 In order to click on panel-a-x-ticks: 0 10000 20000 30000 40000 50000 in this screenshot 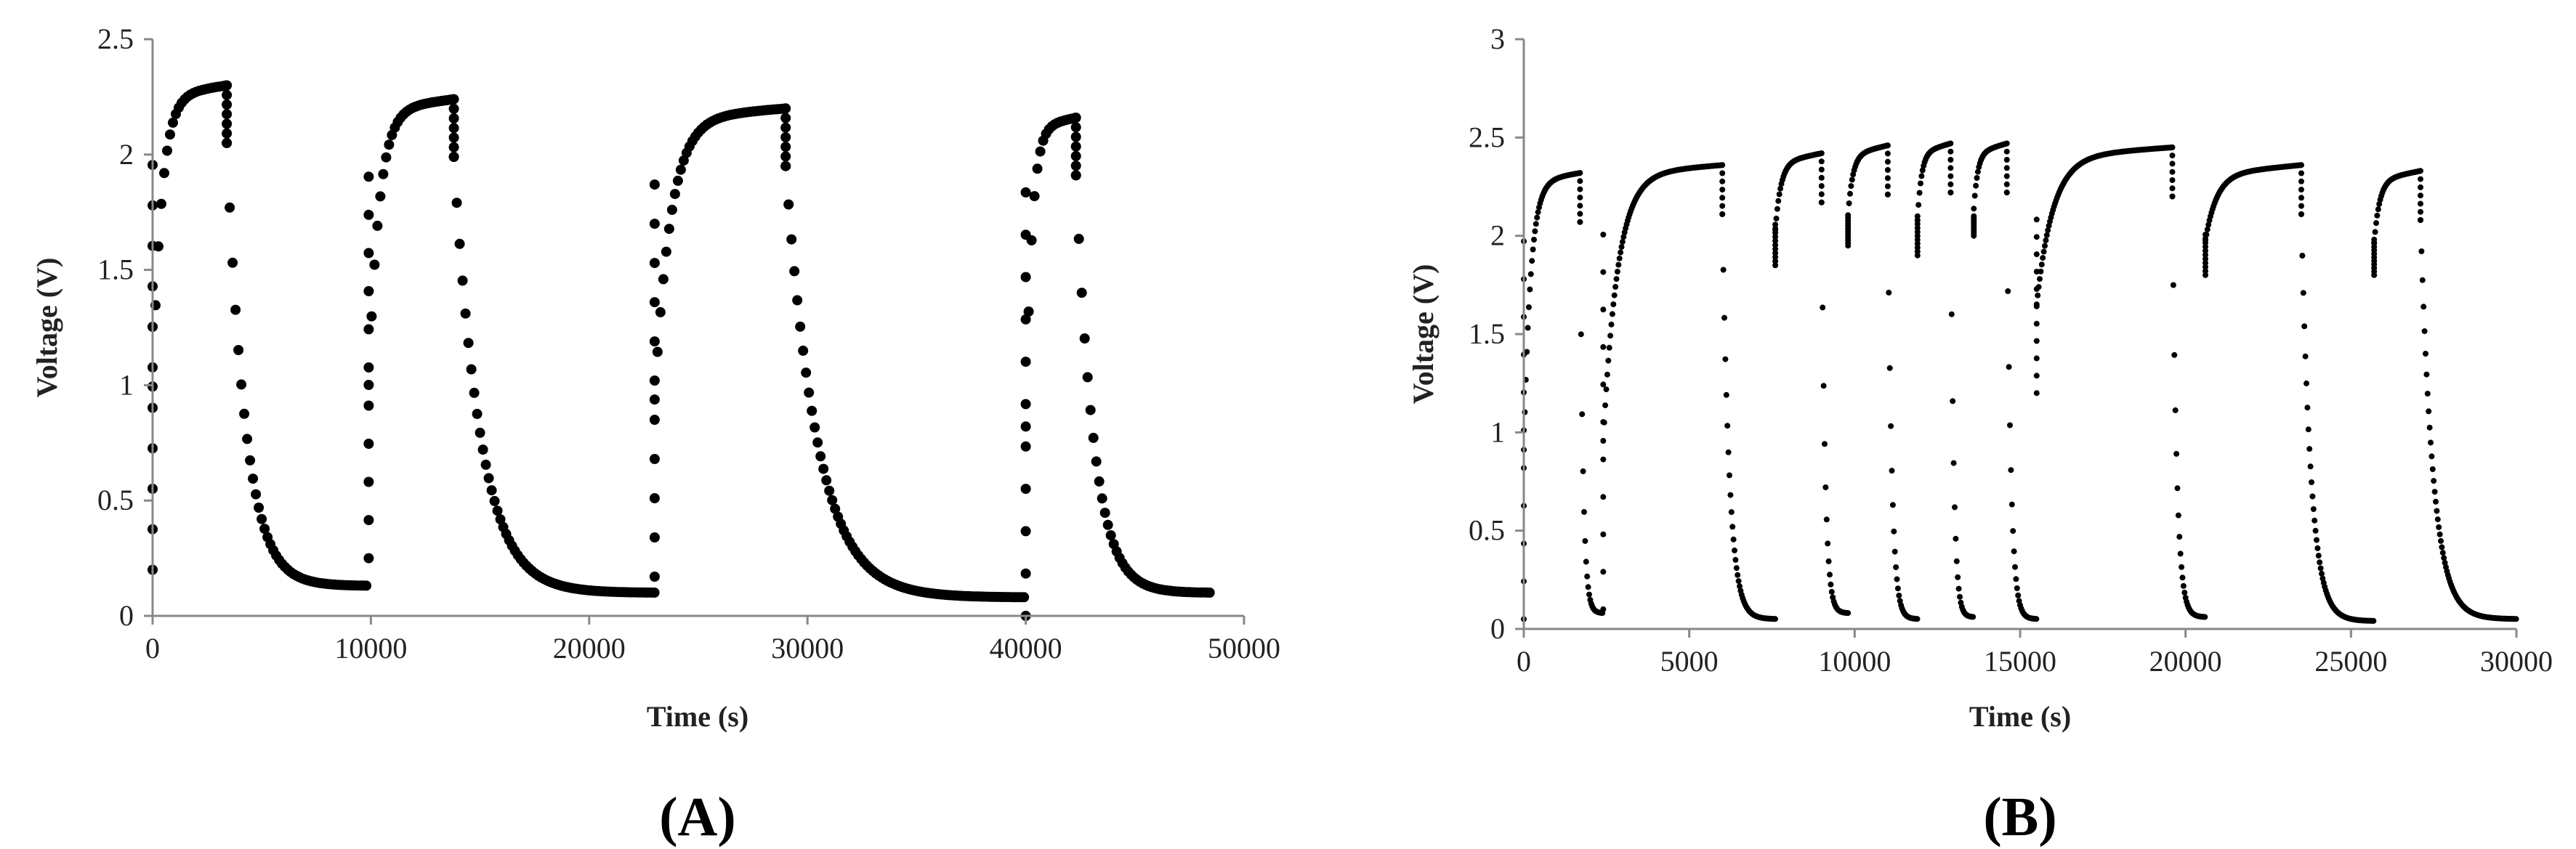, I will do `click(713, 640)`.